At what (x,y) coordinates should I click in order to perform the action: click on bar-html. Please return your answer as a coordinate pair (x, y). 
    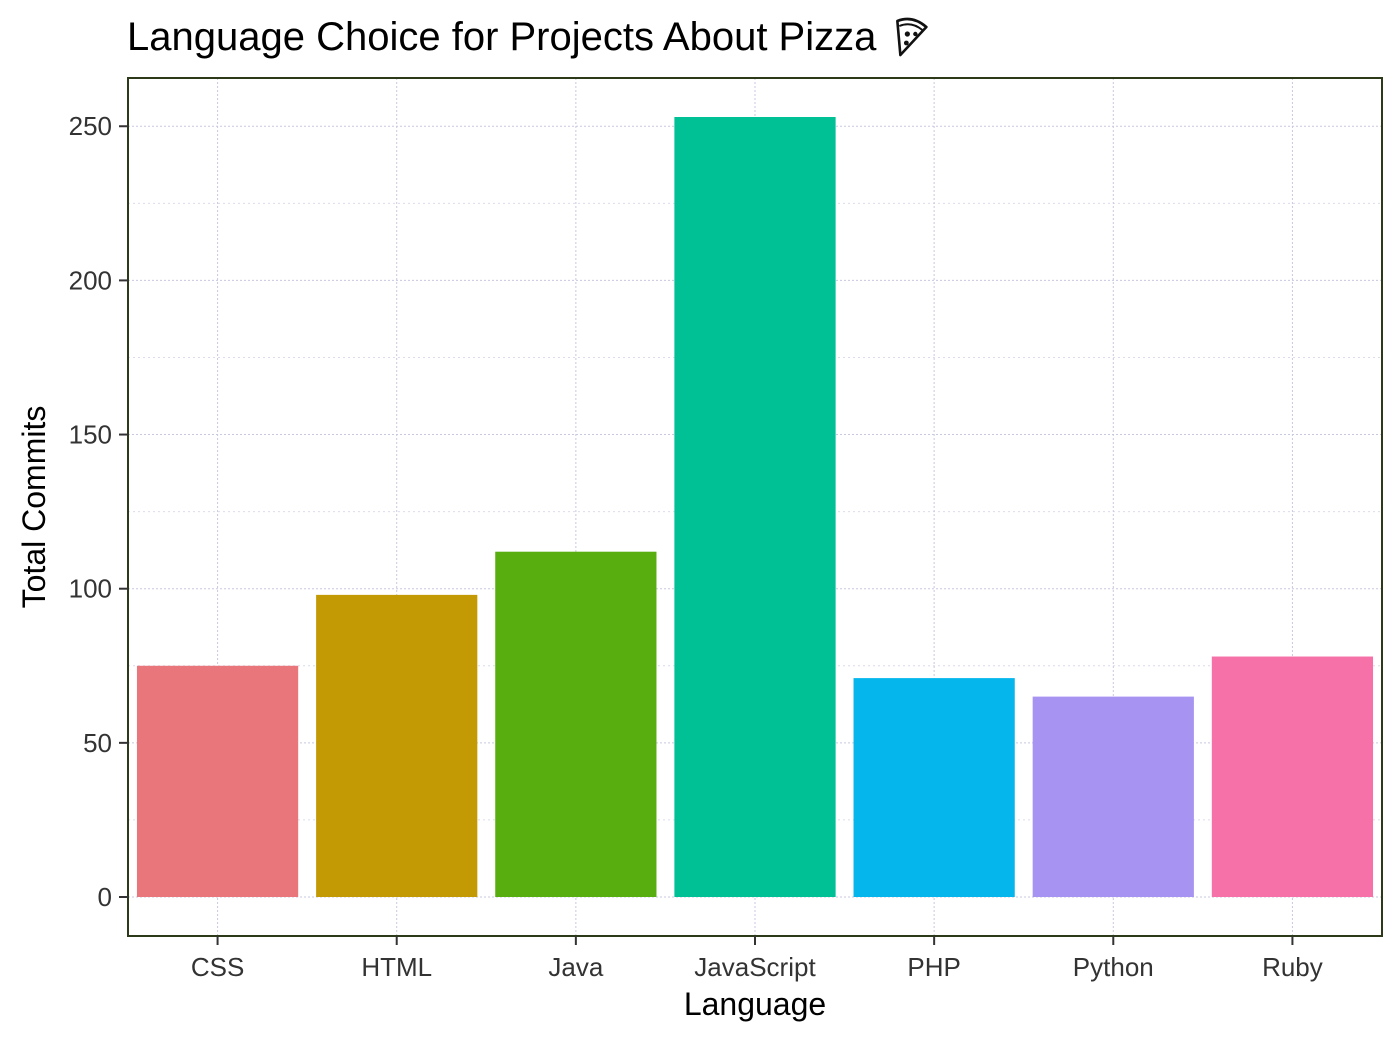
    Looking at the image, I should click on (397, 745).